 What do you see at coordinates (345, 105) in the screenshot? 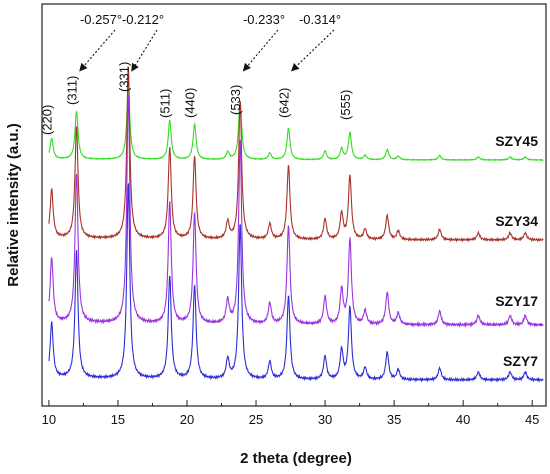
I see `hkl-label: (555)` at bounding box center [345, 105].